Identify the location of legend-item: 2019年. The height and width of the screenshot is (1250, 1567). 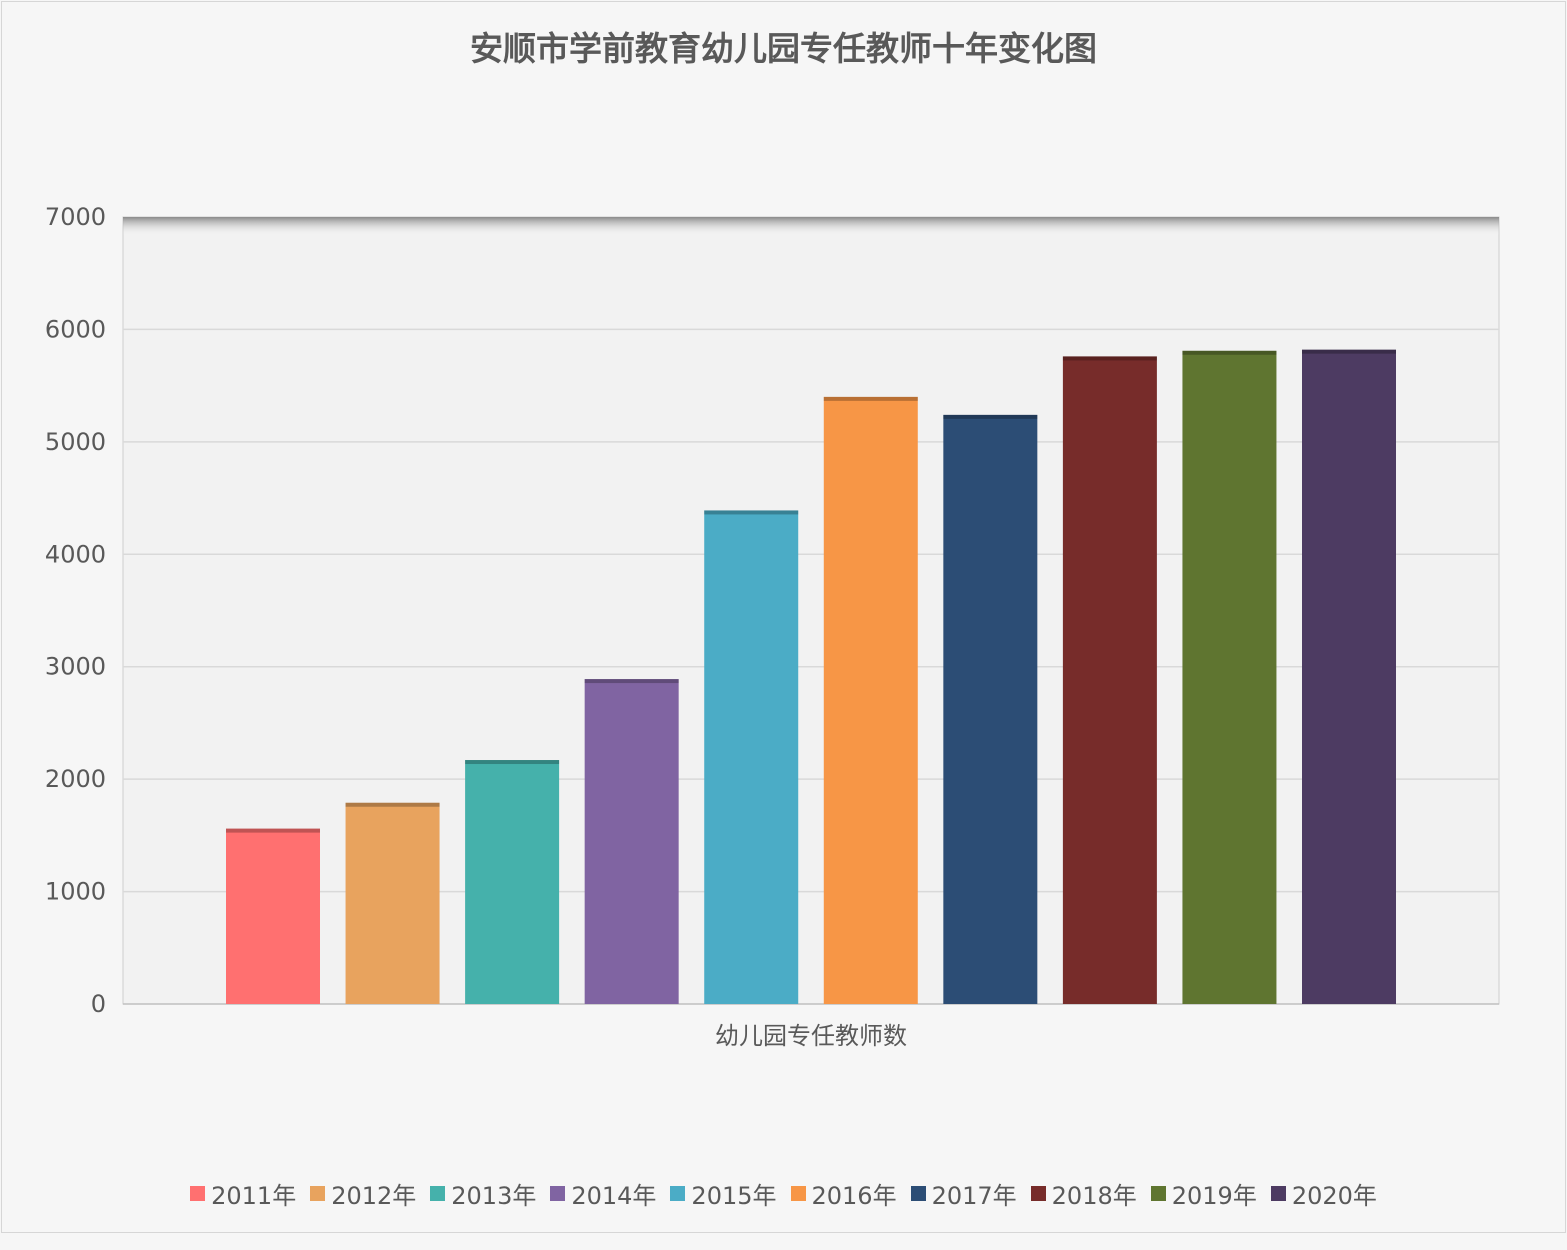
(1203, 1193).